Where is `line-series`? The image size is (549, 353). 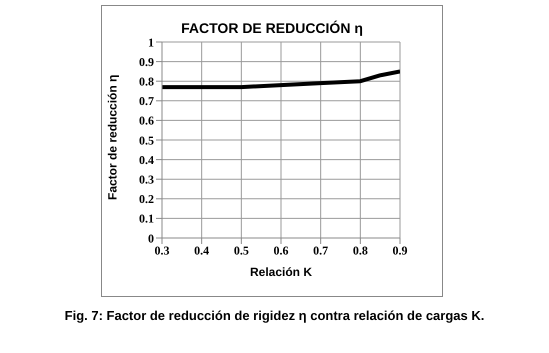 line-series is located at coordinates (281, 79).